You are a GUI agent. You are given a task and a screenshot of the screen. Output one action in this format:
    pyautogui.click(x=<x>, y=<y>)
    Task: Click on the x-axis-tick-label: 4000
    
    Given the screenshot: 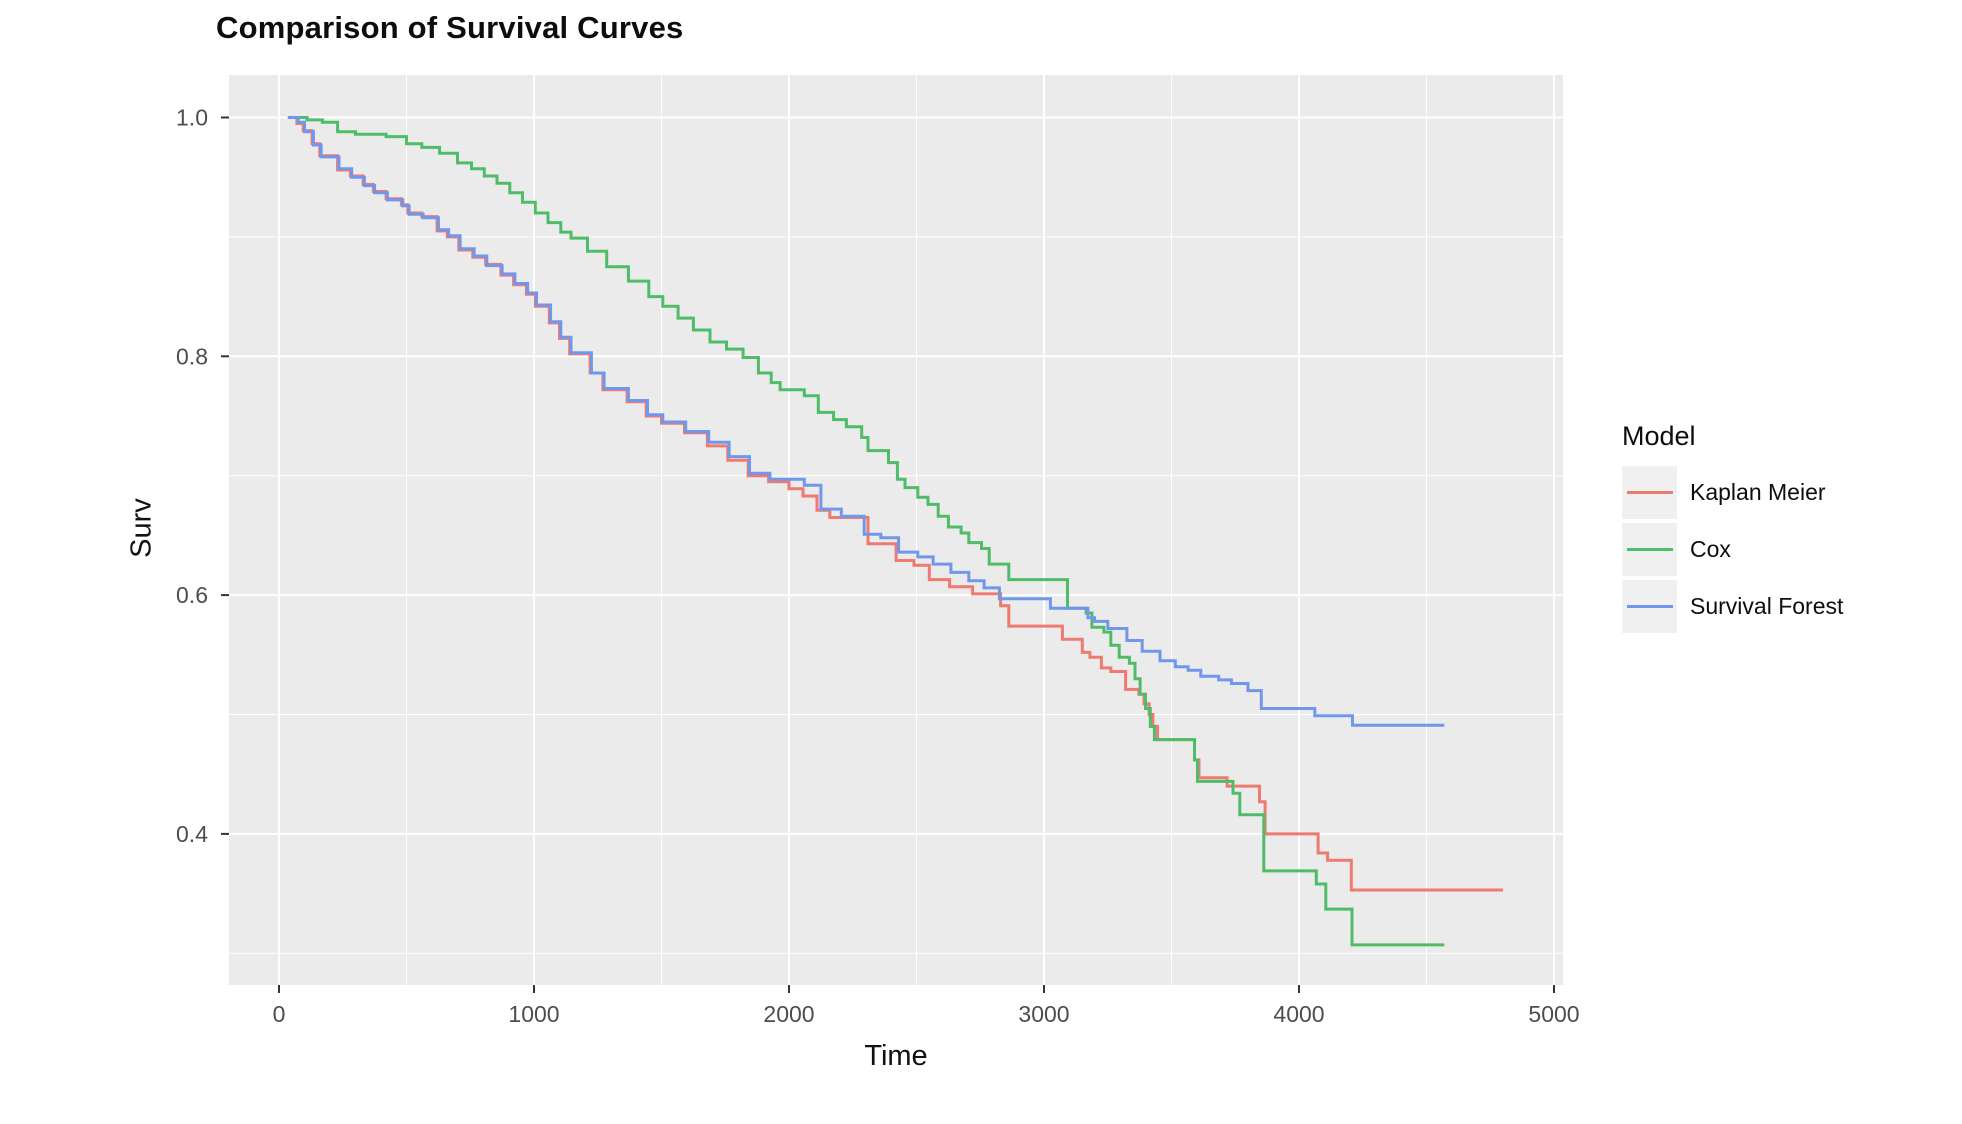 What is the action you would take?
    pyautogui.click(x=1298, y=1014)
    